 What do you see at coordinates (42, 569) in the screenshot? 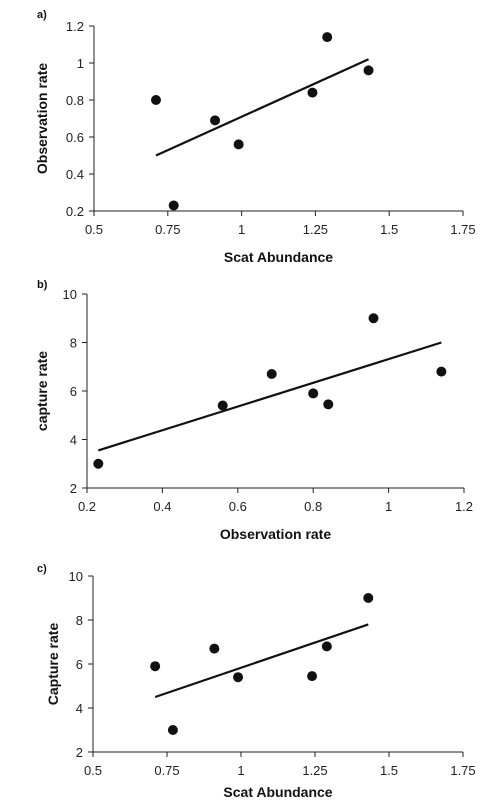
I see `panel-label: c)` at bounding box center [42, 569].